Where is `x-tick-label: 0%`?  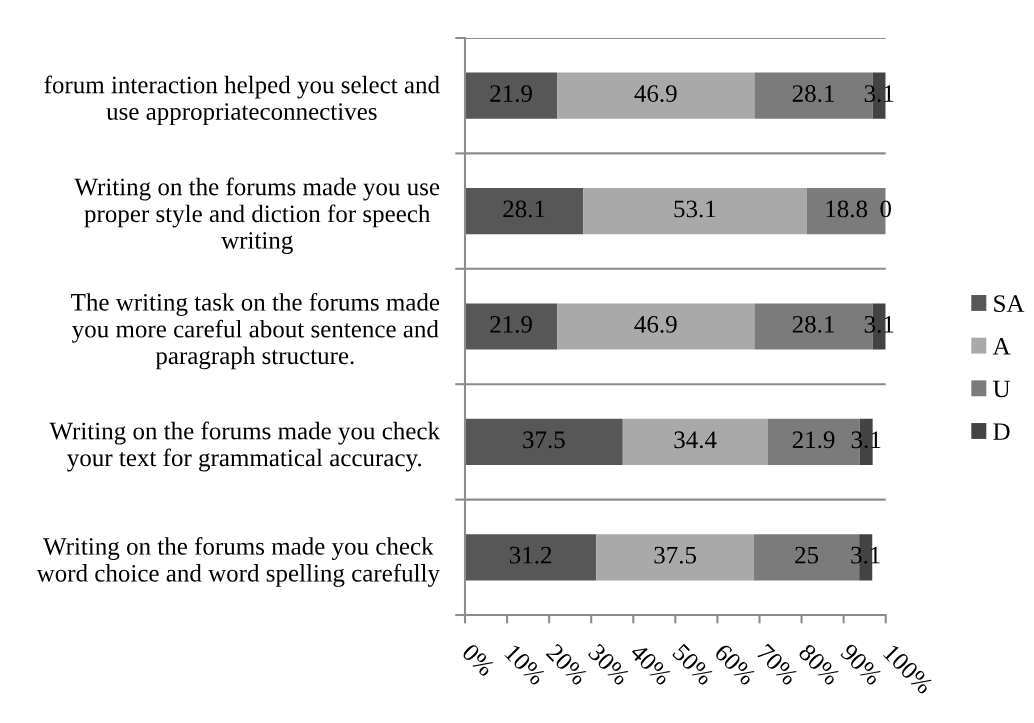 x-tick-label: 0% is located at coordinates (478, 660).